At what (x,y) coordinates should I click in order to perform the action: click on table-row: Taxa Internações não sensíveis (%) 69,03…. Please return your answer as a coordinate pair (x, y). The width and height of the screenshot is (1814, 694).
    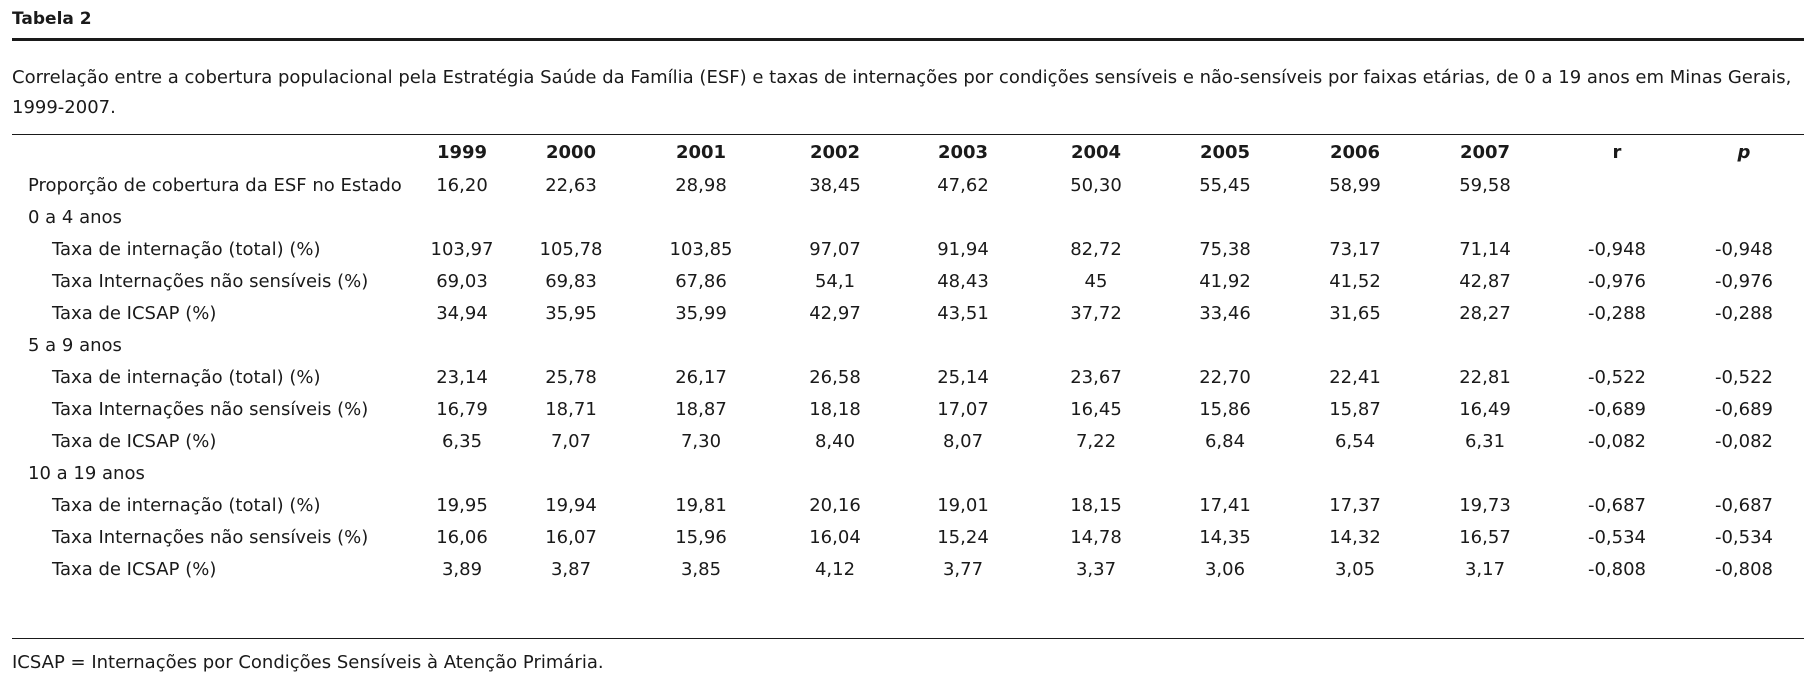
    Looking at the image, I should click on (908, 282).